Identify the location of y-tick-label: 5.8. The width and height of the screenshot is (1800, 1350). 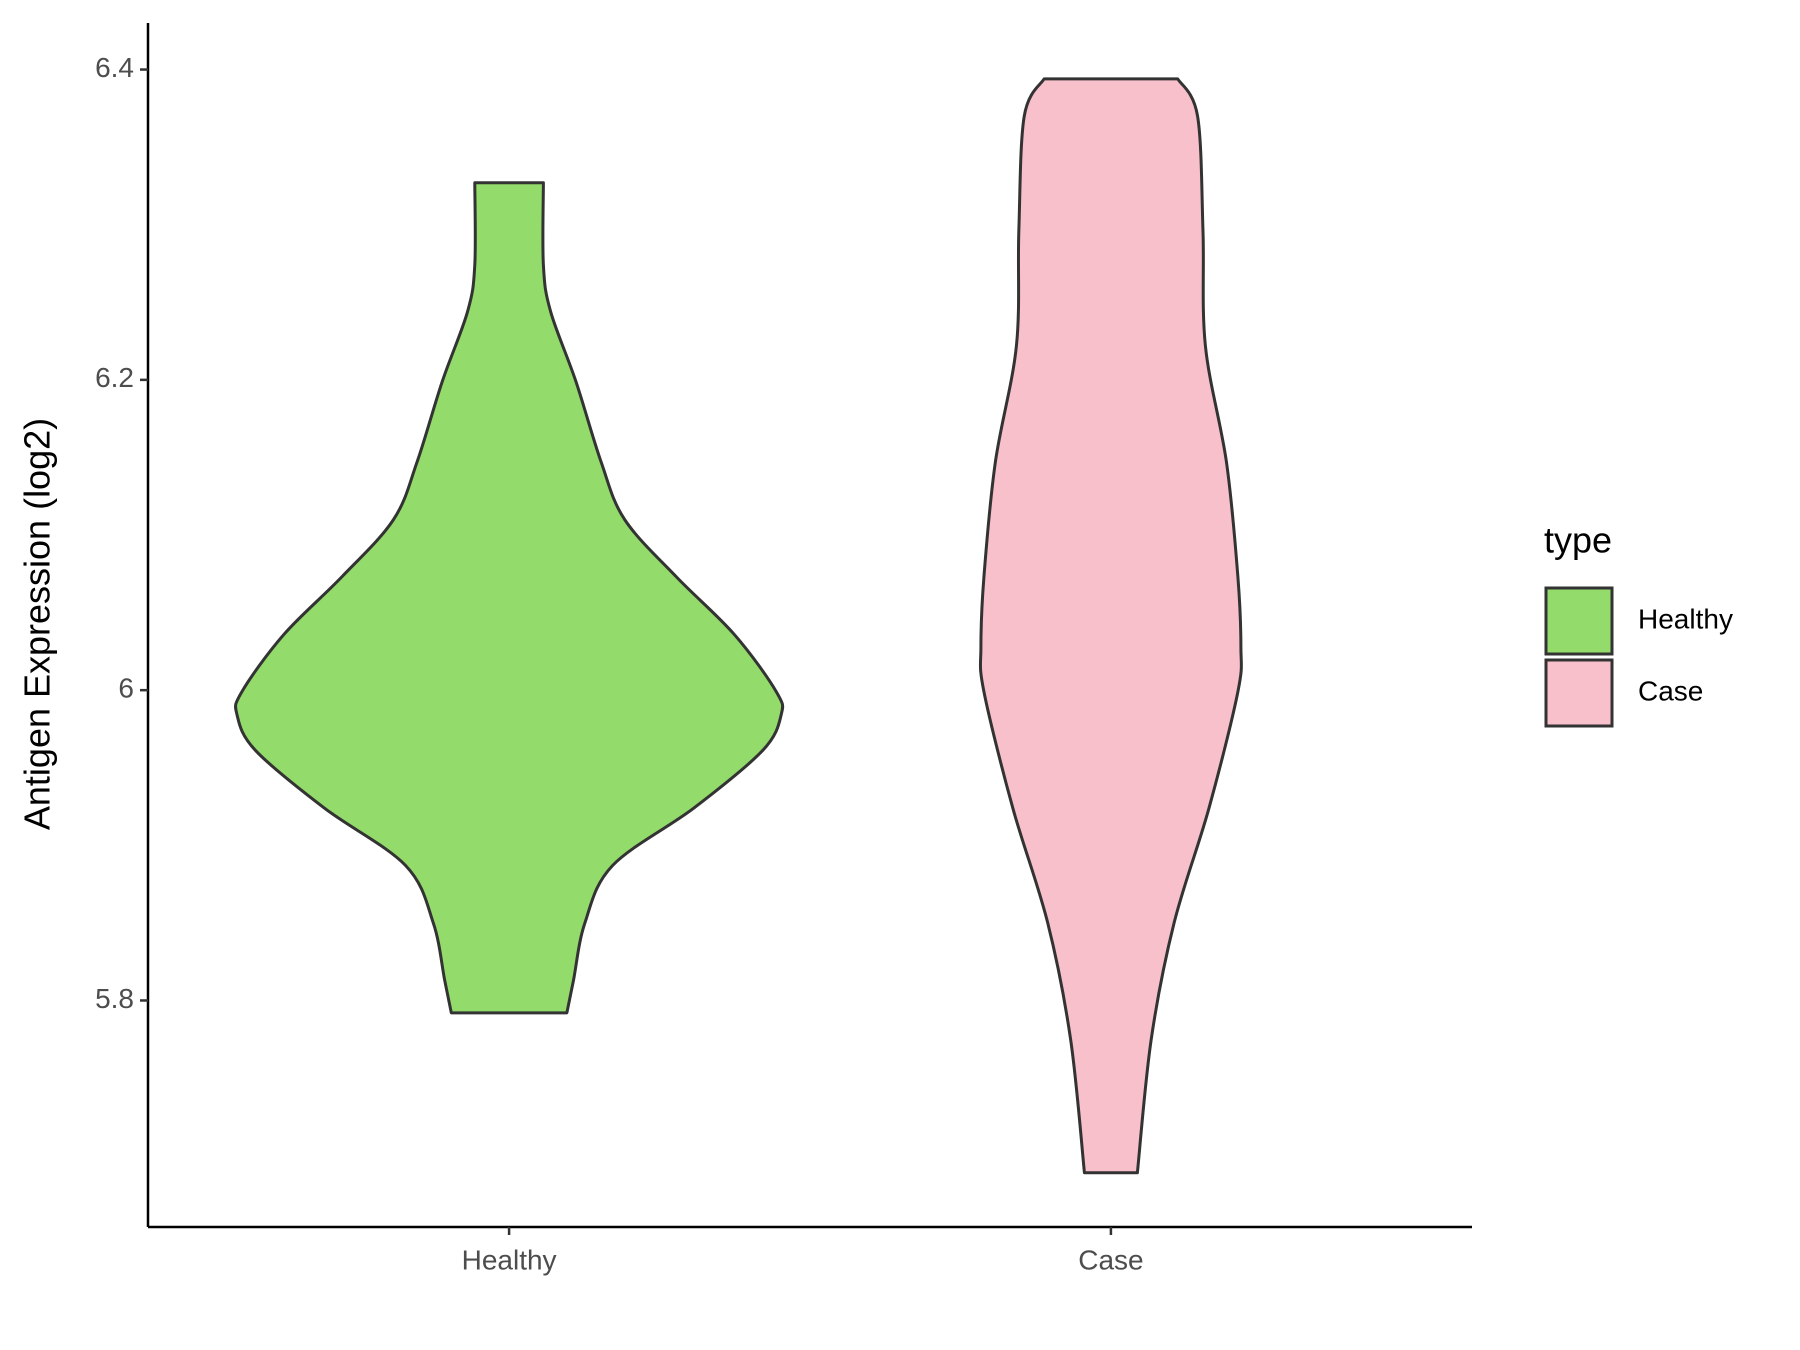
(114, 998).